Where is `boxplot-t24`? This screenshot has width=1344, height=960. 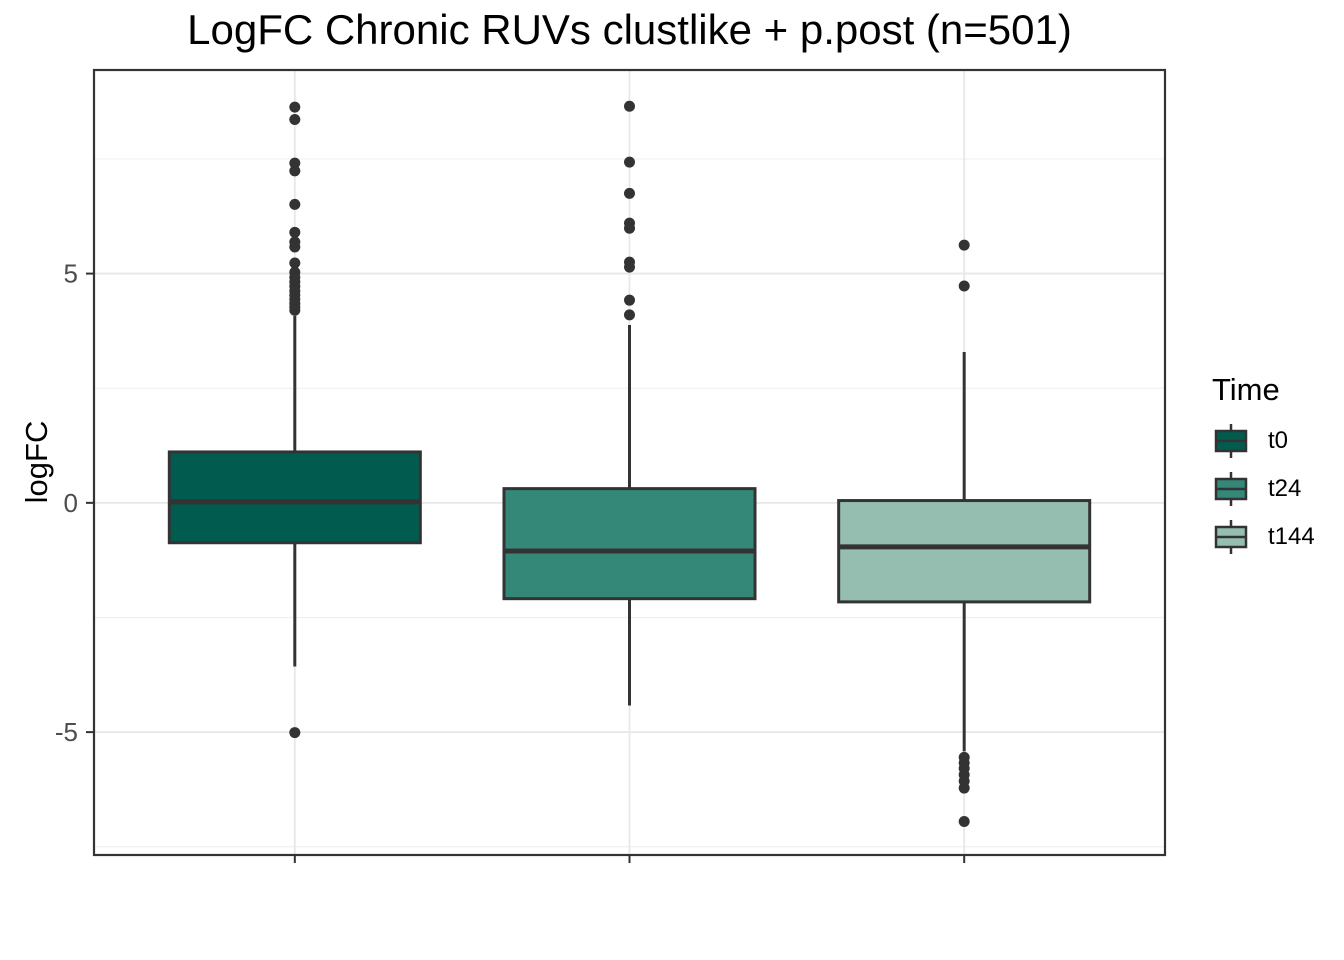
boxplot-t24 is located at coordinates (629, 403).